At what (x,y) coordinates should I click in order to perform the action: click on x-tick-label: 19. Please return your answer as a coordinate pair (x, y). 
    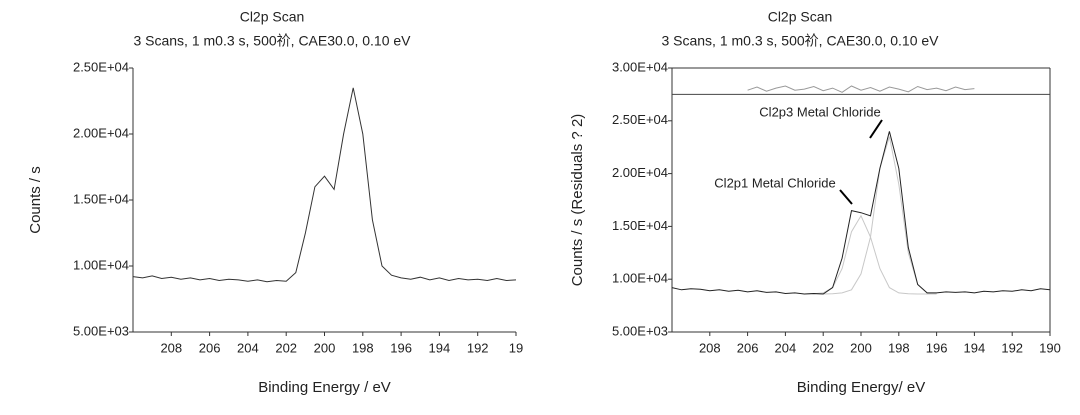
    Looking at the image, I should click on (516, 347).